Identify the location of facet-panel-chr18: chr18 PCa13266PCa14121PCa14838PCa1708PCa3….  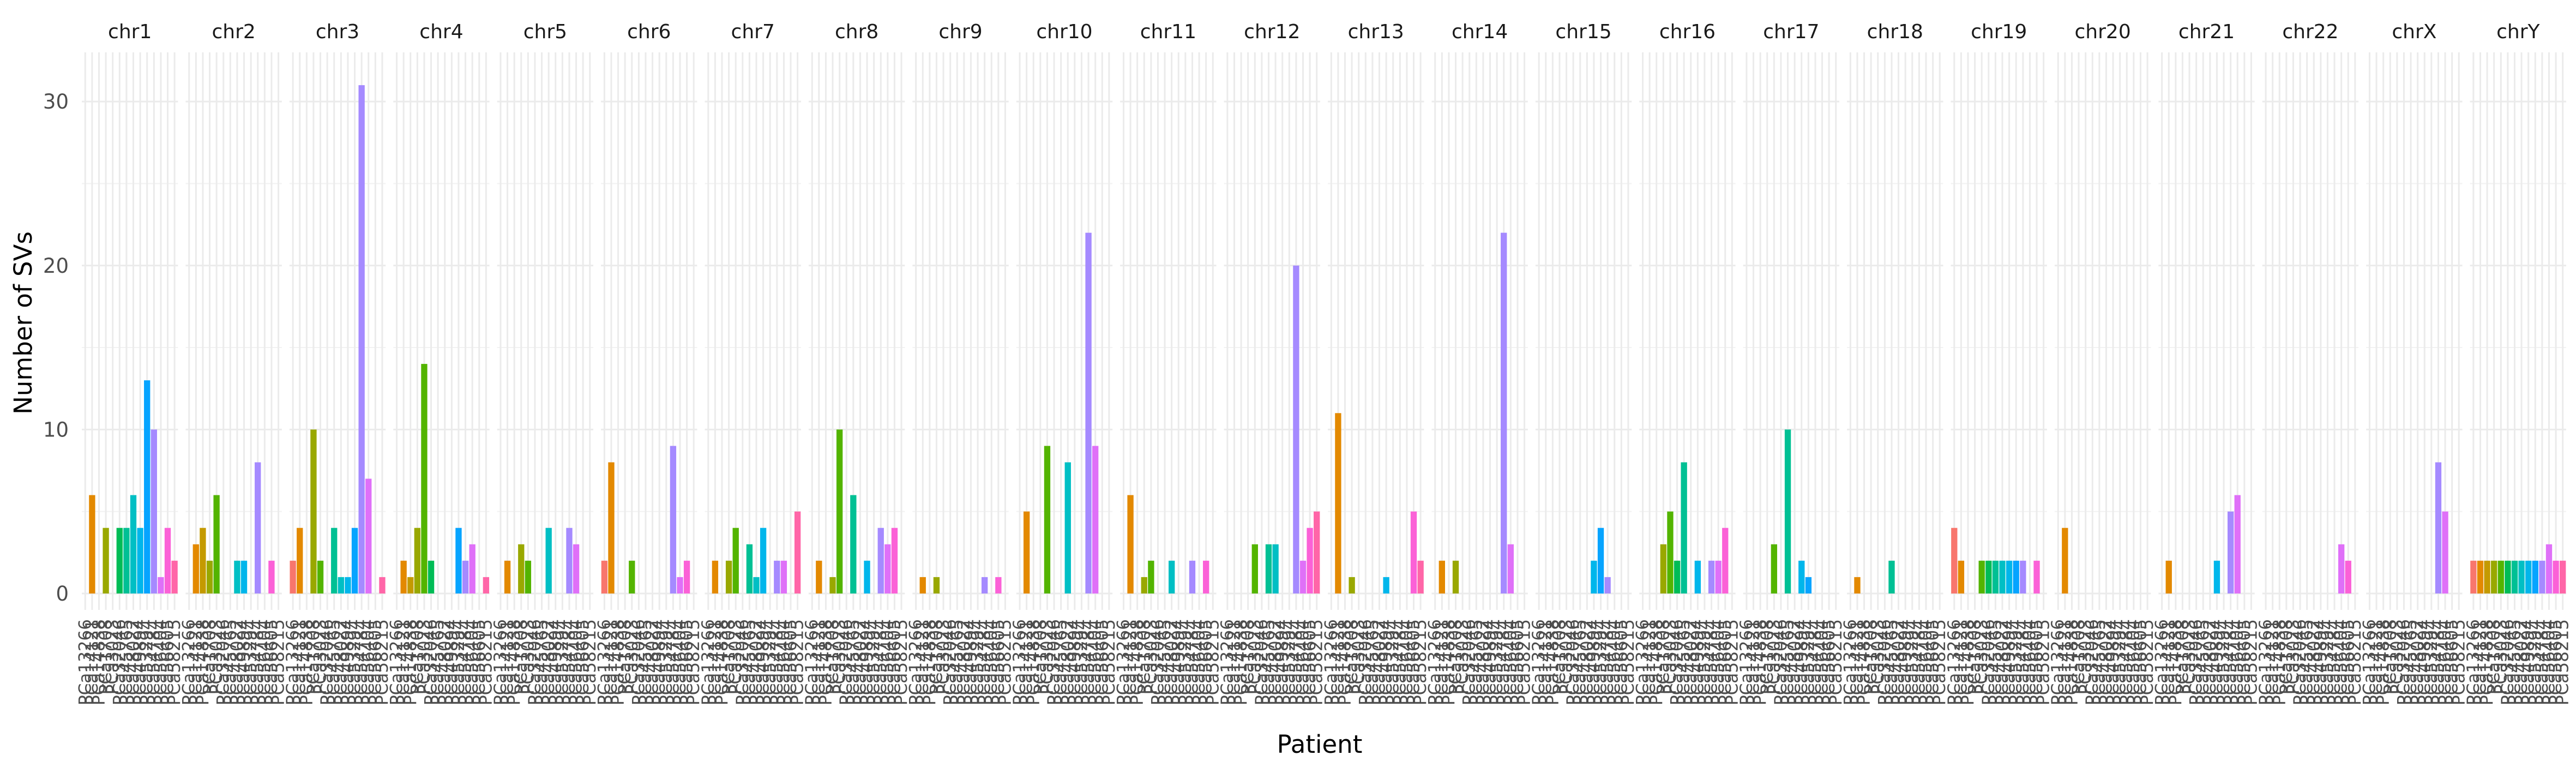
(1894, 363).